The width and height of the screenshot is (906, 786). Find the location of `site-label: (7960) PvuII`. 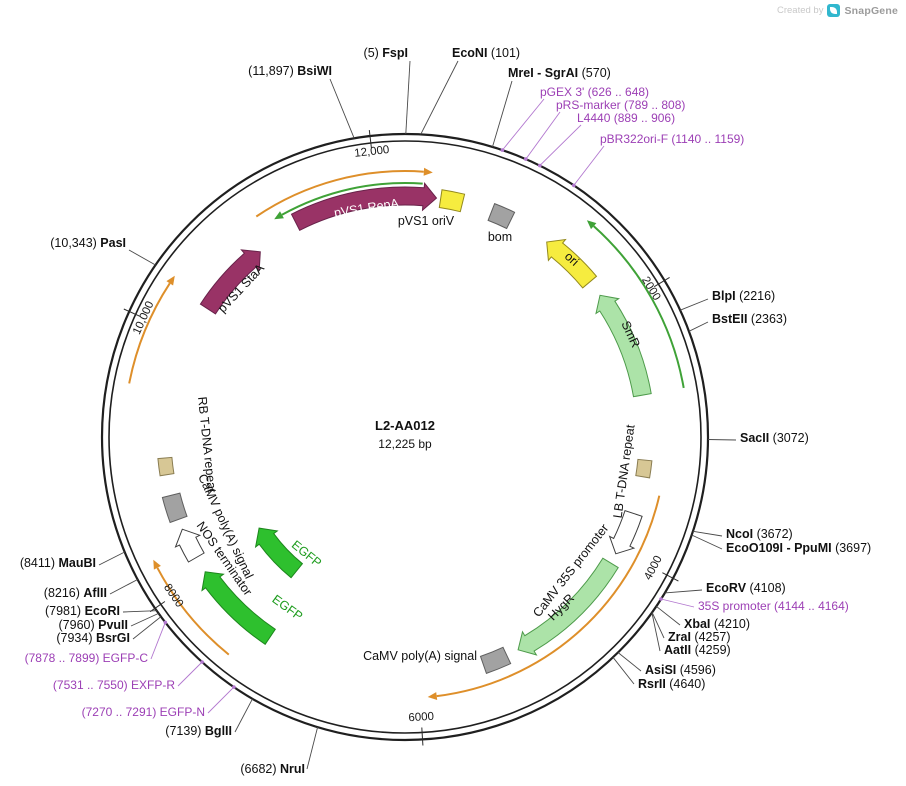

site-label: (7960) PvuII is located at coordinates (93, 625).